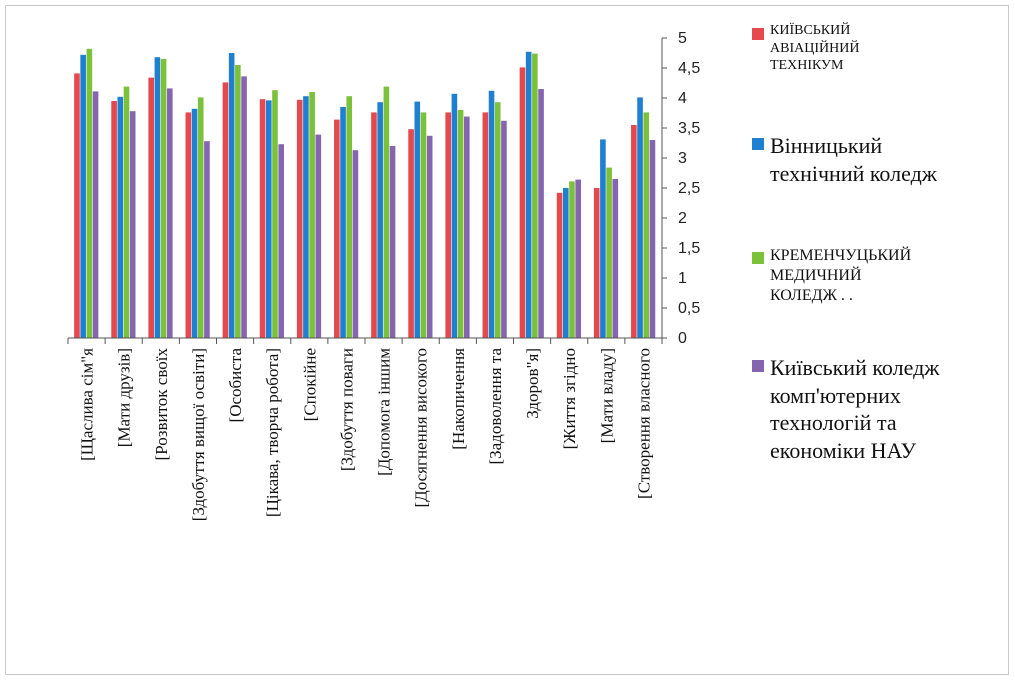 The image size is (1015, 681). I want to click on y-tick-label: 0, so click(682, 338).